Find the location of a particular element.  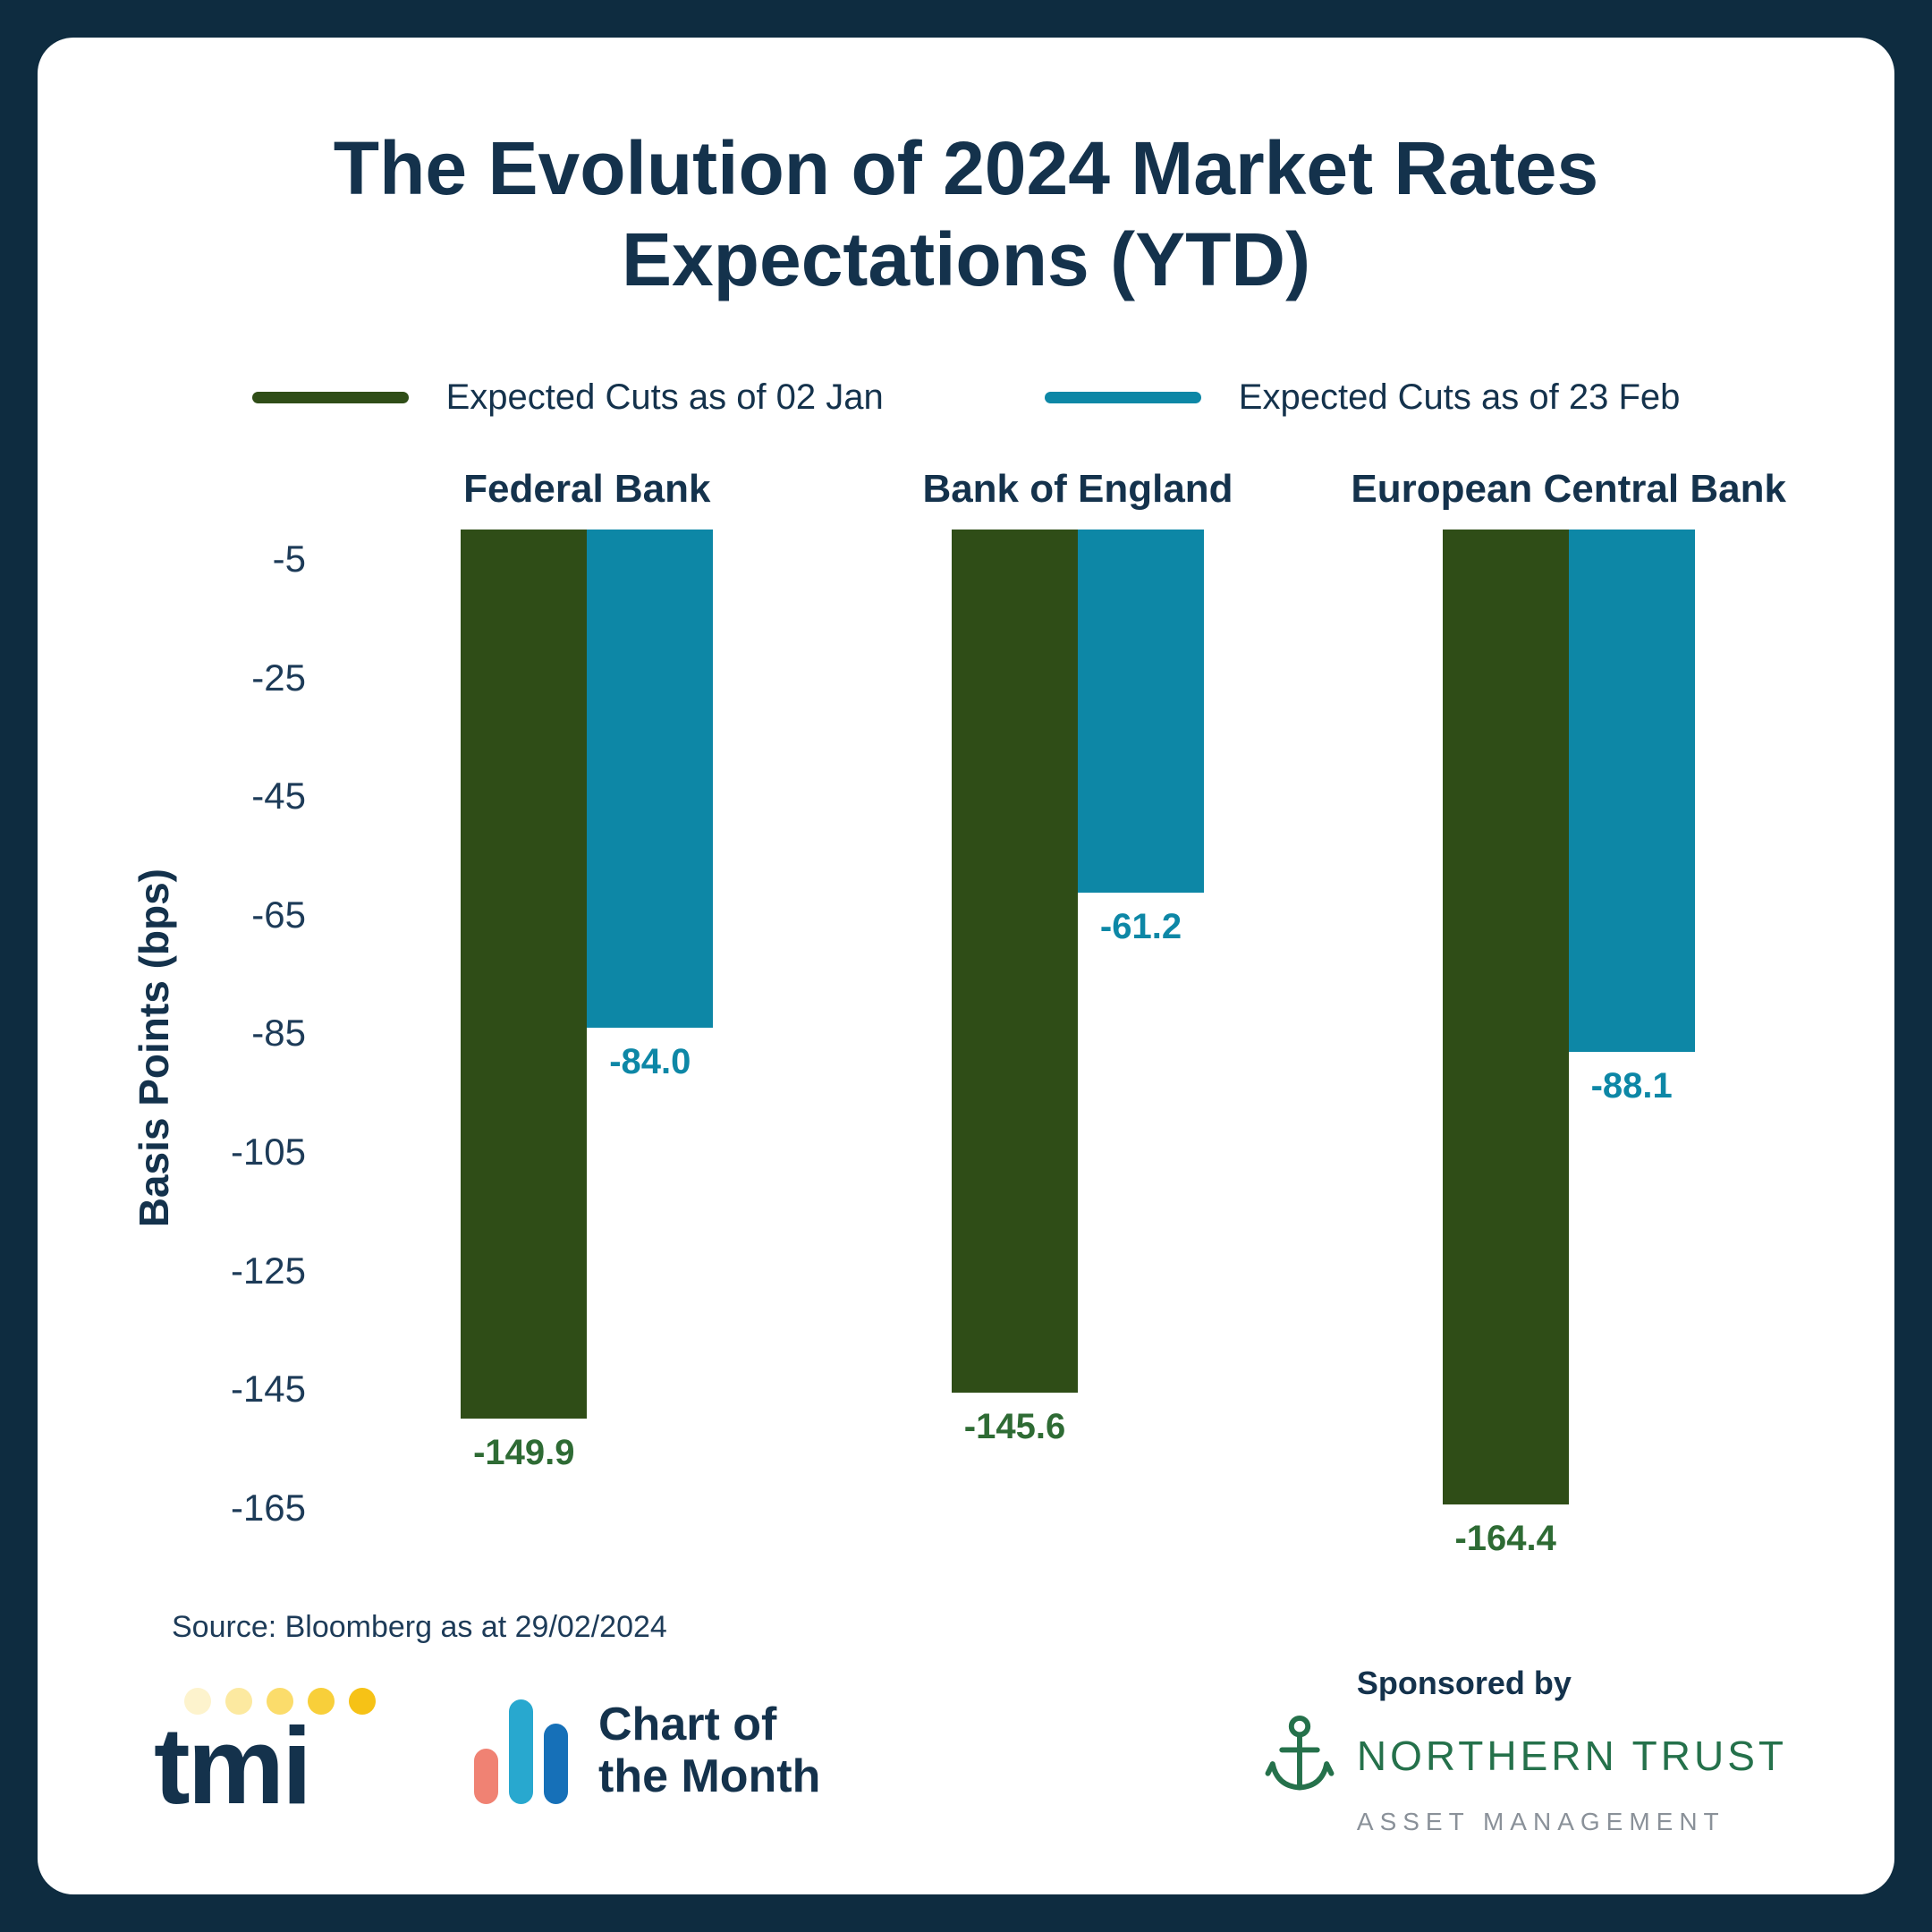

bar-group: -149.9 -84.0 is located at coordinates (587, 1048).